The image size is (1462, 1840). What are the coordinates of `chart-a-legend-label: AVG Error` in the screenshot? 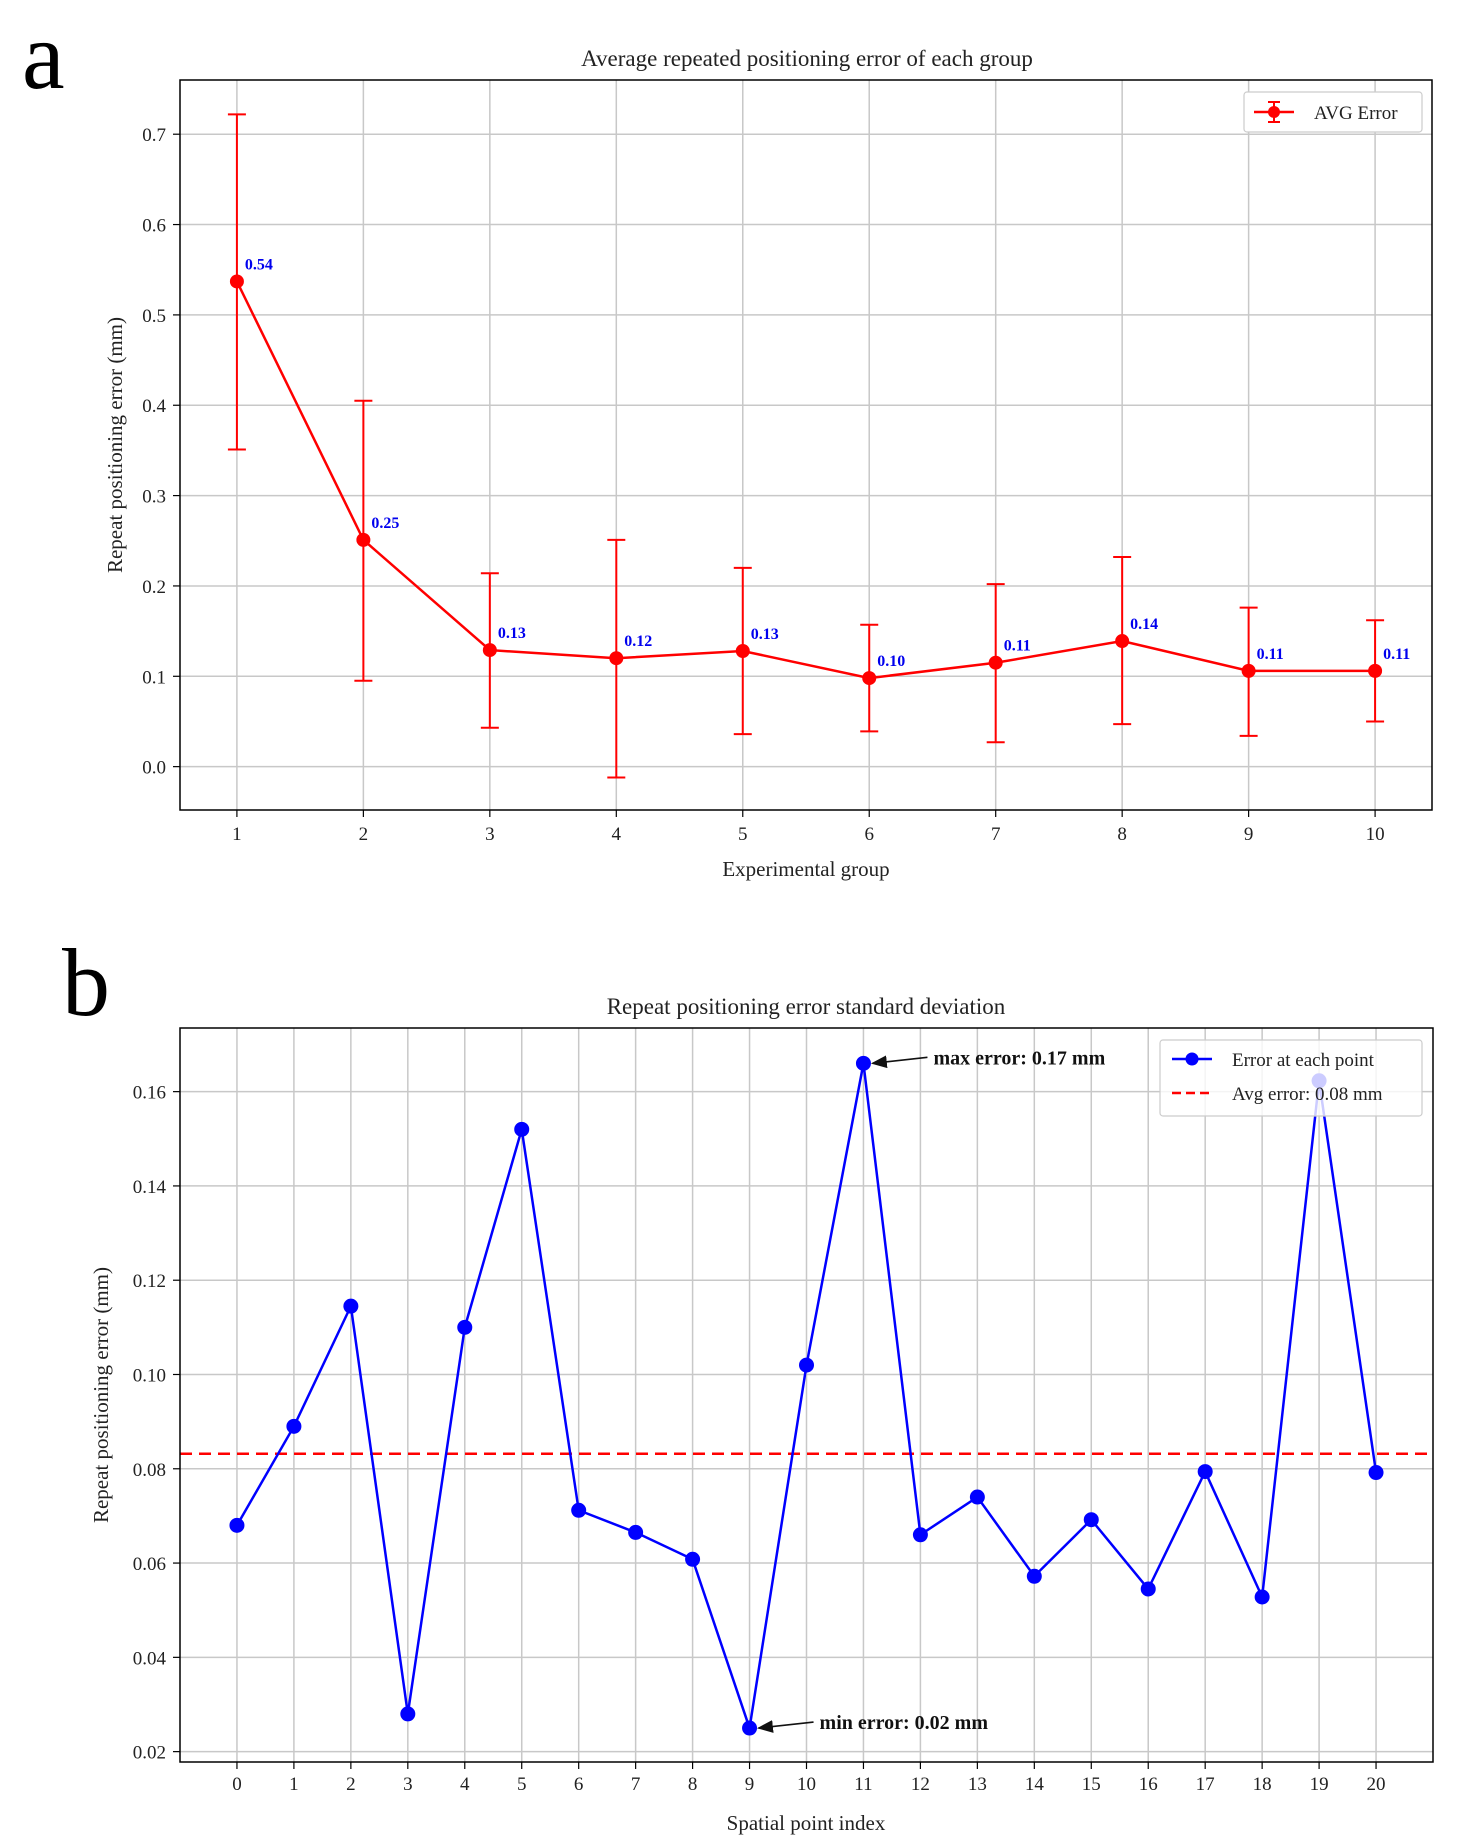 It's located at (1356, 113).